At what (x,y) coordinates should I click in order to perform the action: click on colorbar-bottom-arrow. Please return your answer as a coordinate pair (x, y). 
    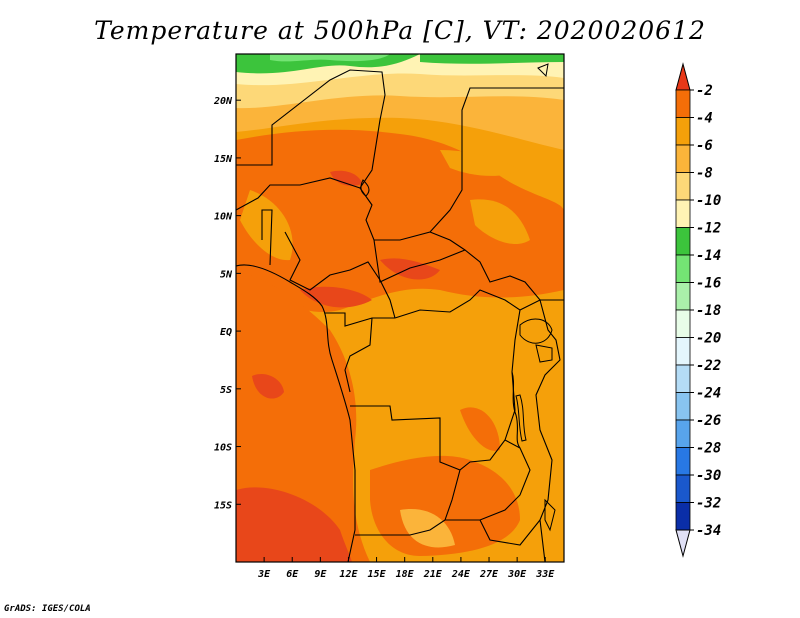
    Looking at the image, I should click on (683, 543).